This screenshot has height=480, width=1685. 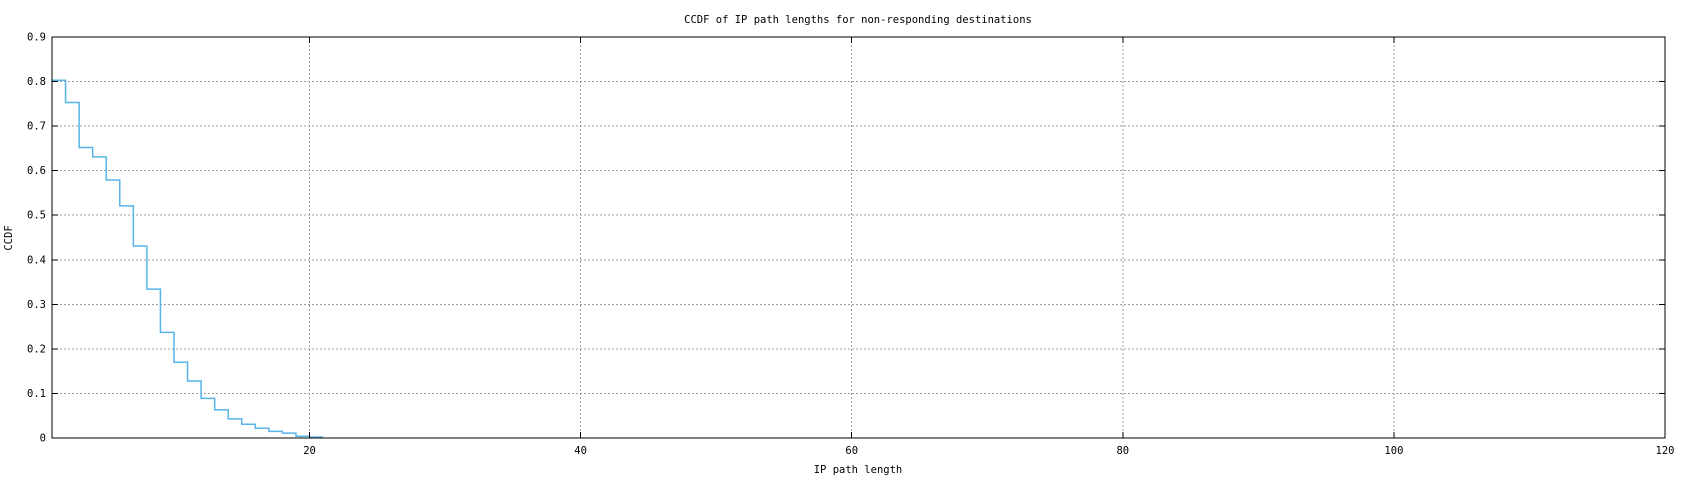 What do you see at coordinates (36, 349) in the screenshot?
I see `y-tick-label: 0.2` at bounding box center [36, 349].